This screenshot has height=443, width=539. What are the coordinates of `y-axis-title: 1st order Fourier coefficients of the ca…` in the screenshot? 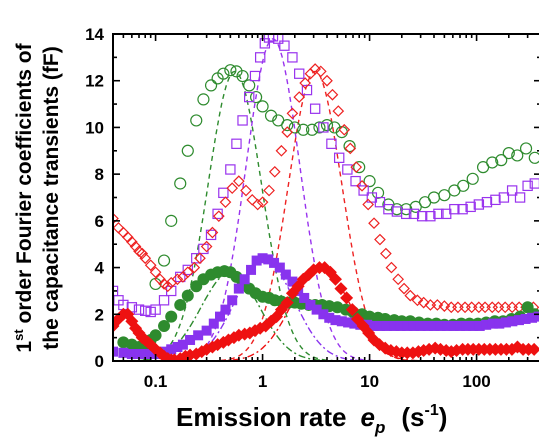 It's located at (37, 197).